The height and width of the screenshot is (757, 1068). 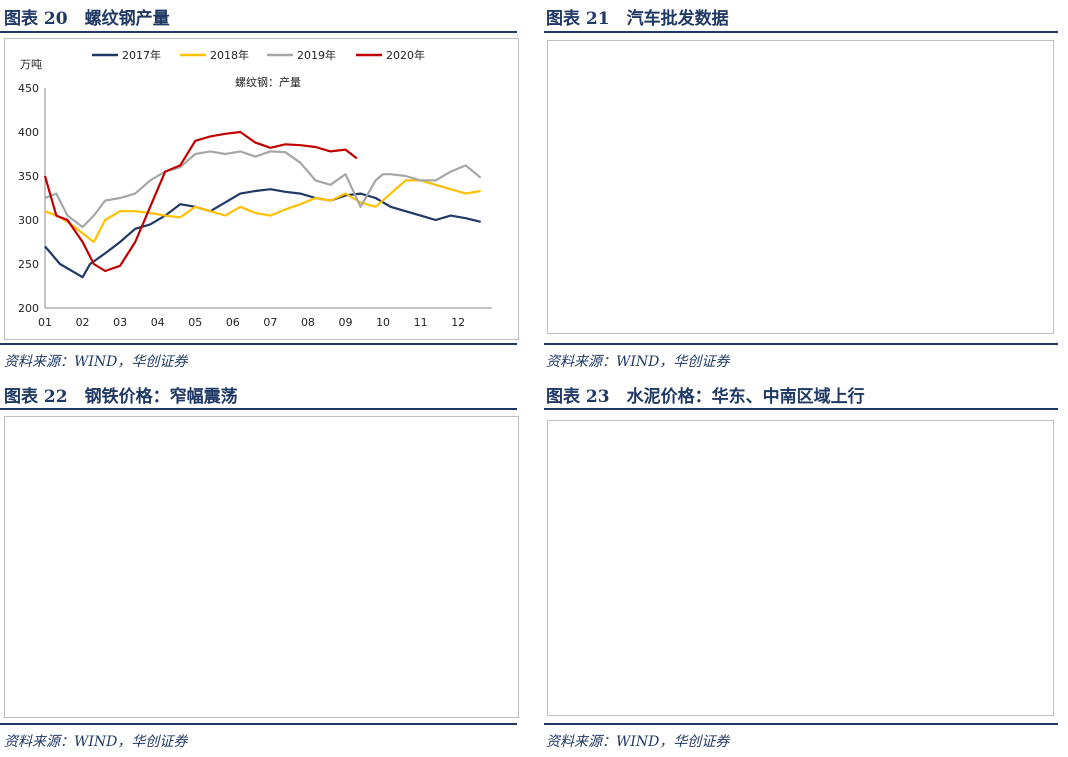 What do you see at coordinates (801, 32) in the screenshot?
I see `chart21-top-rule` at bounding box center [801, 32].